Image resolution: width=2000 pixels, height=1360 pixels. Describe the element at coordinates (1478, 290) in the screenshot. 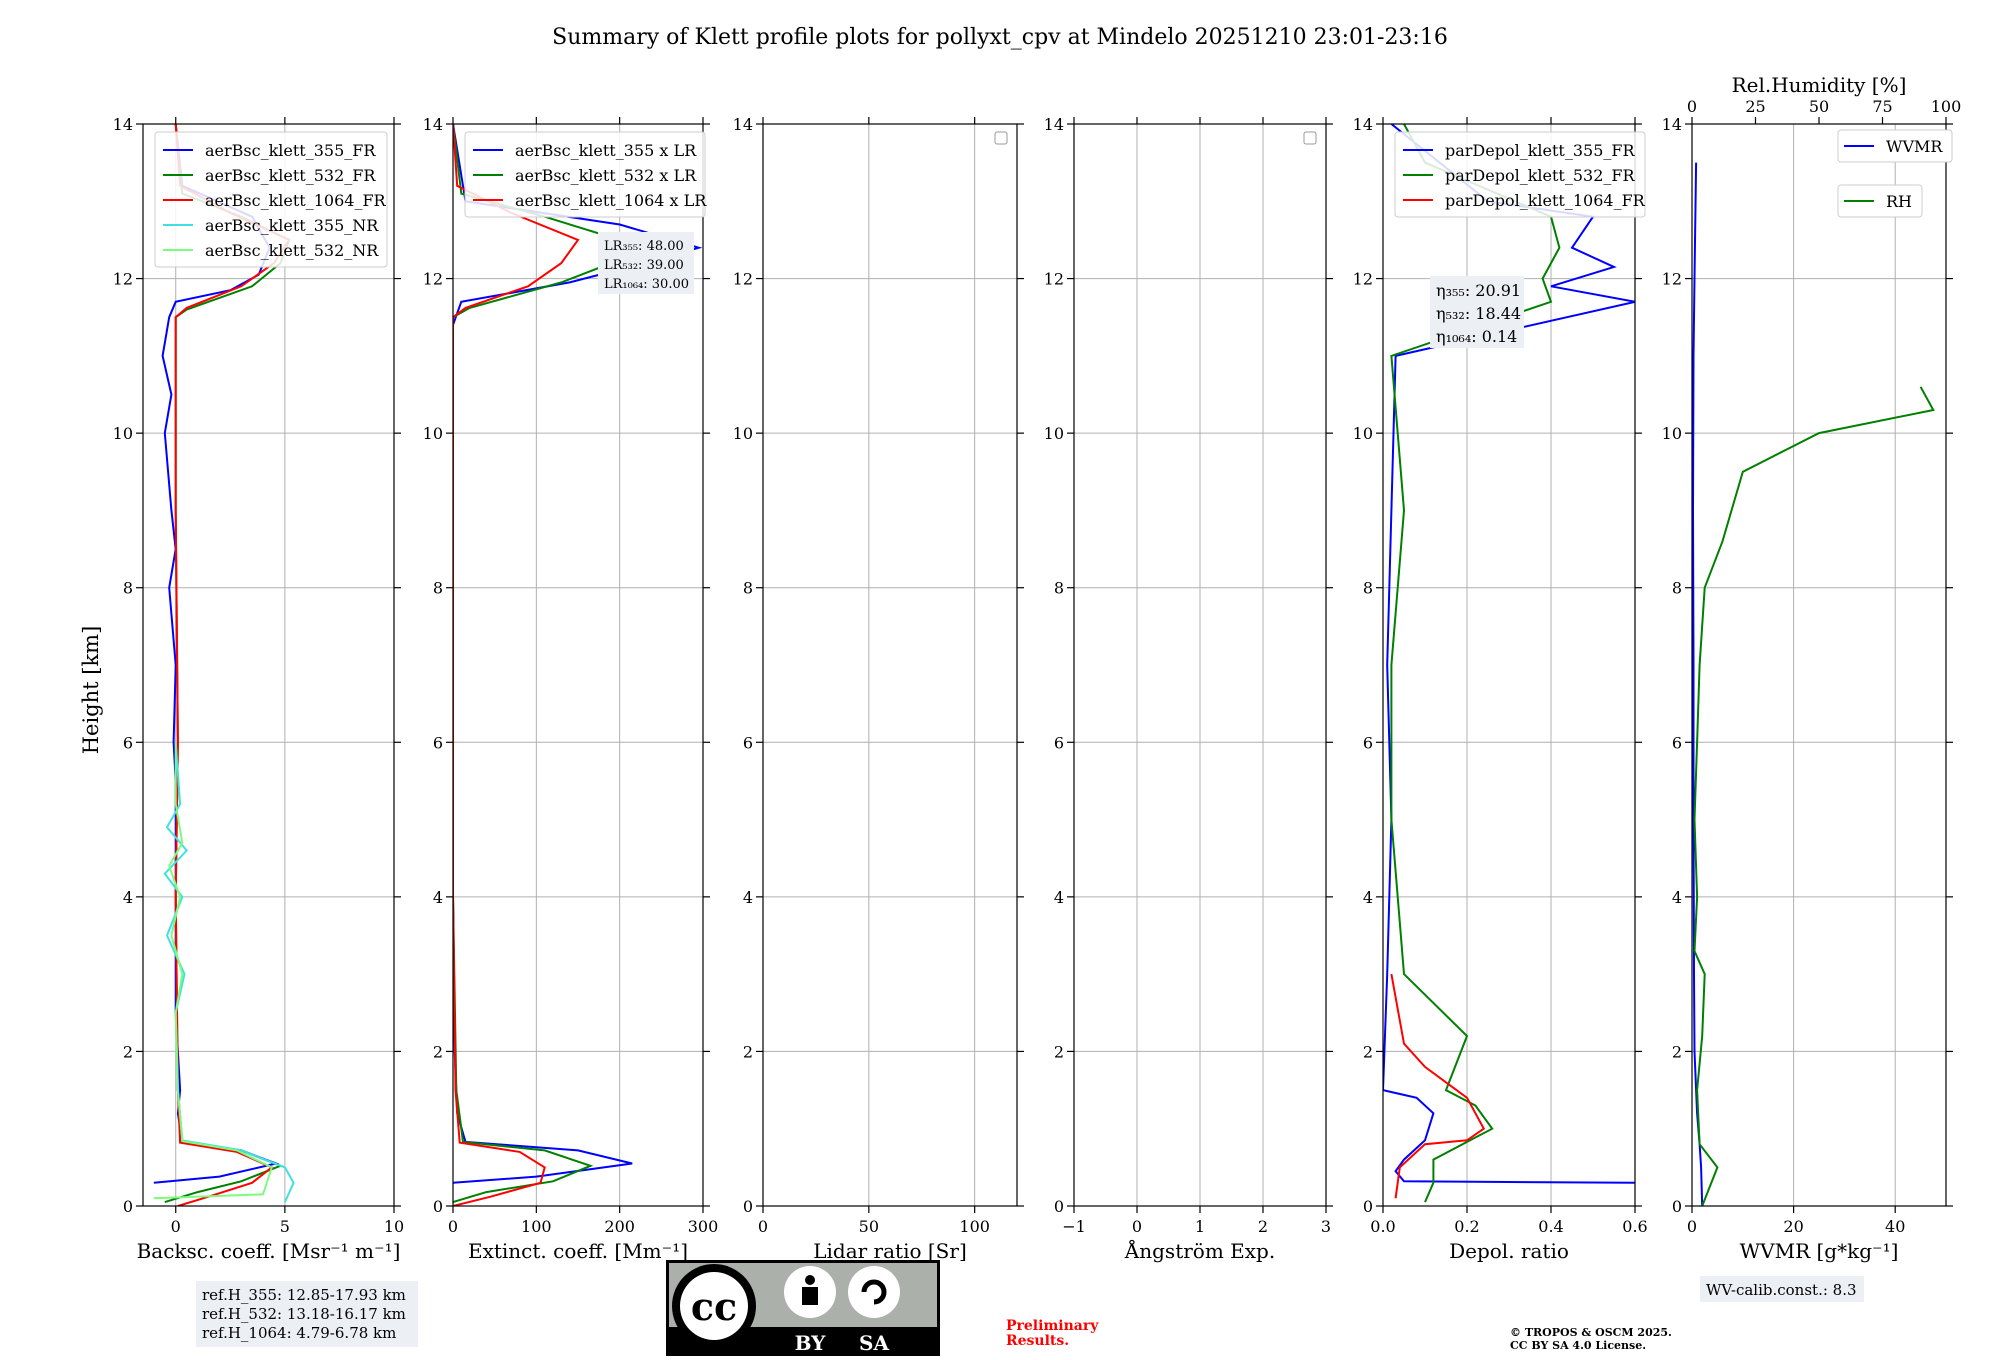

I see `eta-value: η₃₅₅: 20.91` at that location.